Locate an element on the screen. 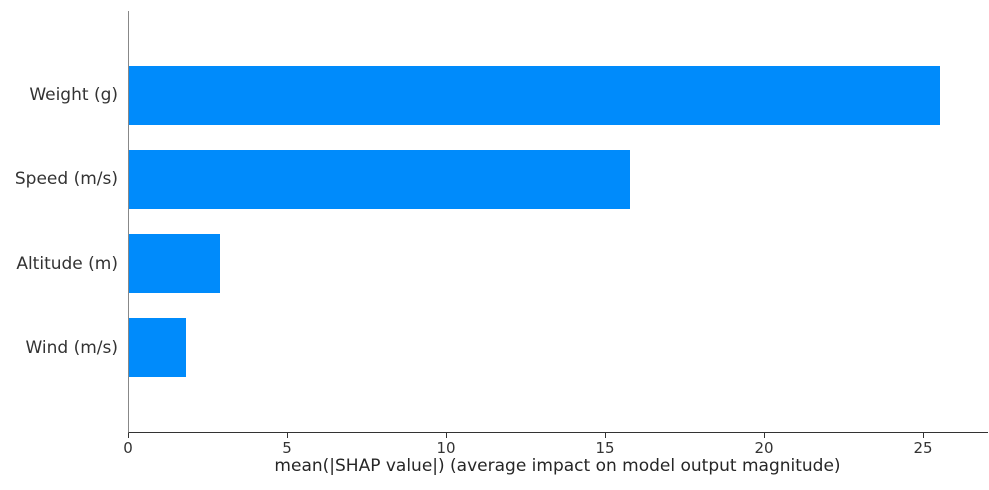 Image resolution: width=989 pixels, height=490 pixels. x-tick-label: 10 is located at coordinates (446, 448).